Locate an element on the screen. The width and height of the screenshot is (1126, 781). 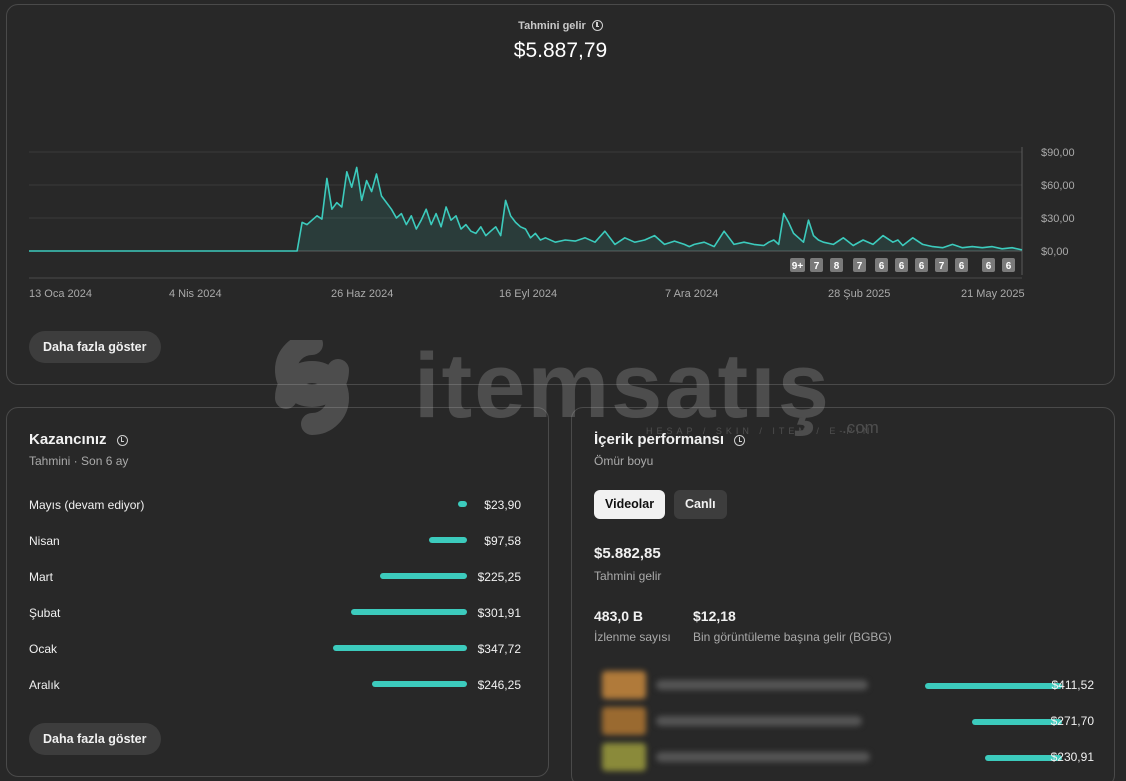
views-value: 483,0 B is located at coordinates (619, 616).